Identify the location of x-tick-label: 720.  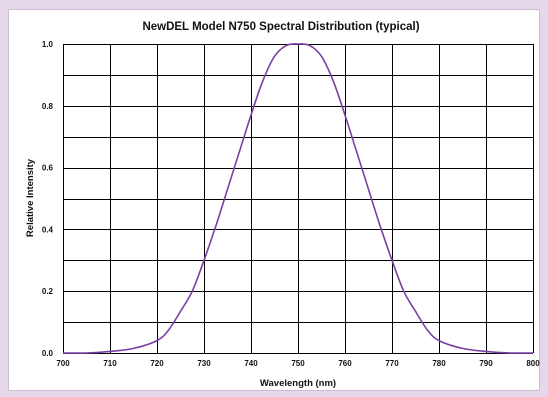
(157, 363).